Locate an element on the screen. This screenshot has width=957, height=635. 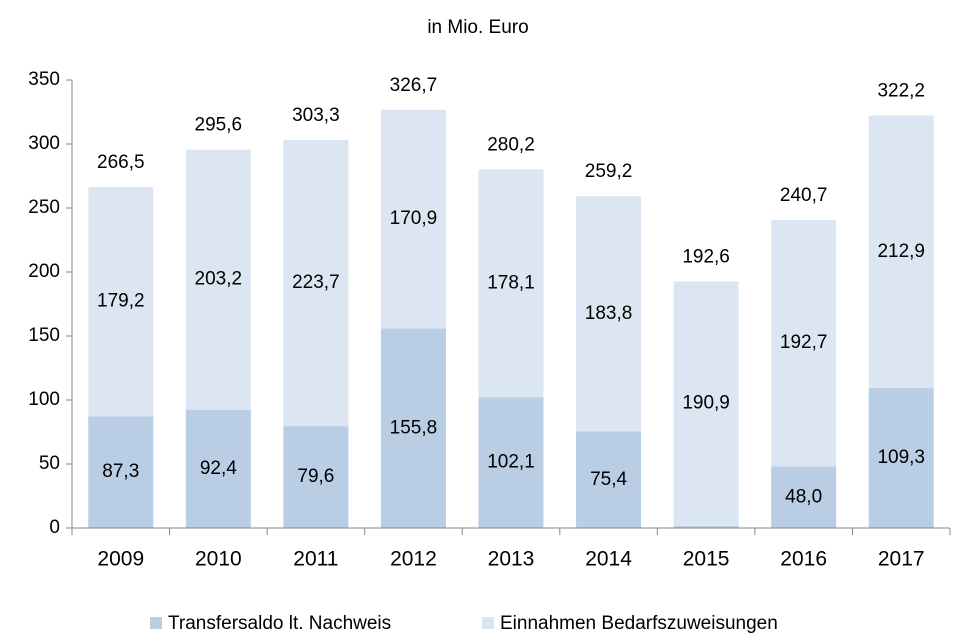
data-label: 203,2 is located at coordinates (219, 279).